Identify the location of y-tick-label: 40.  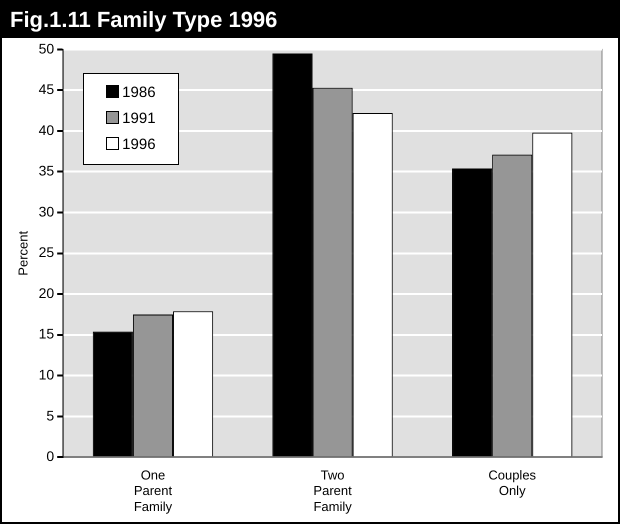
(46, 130).